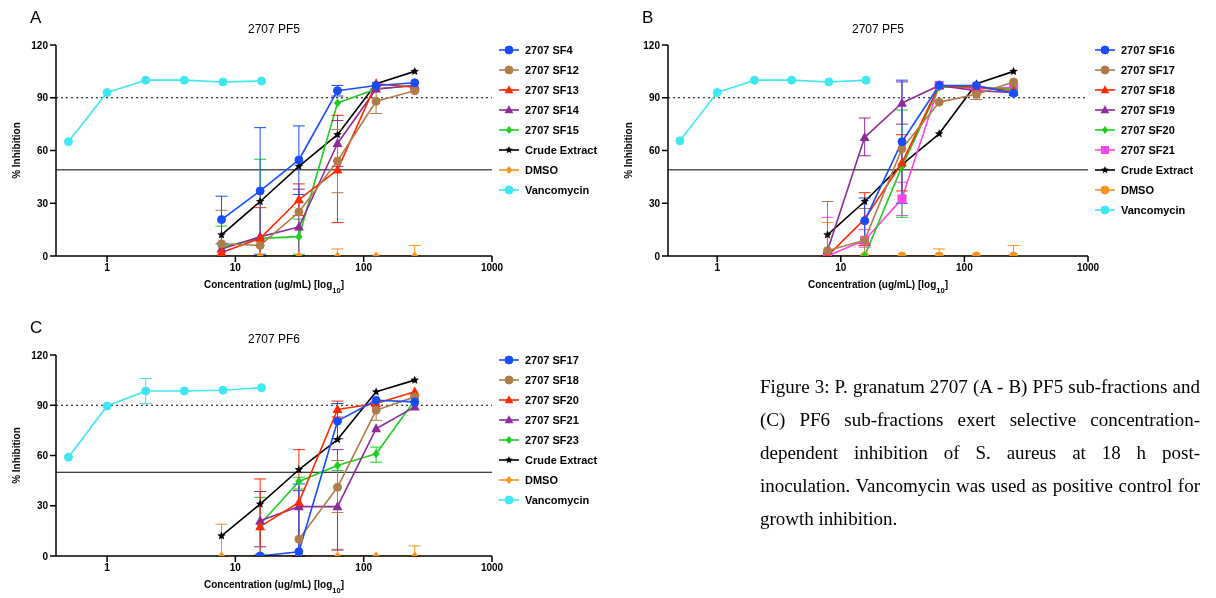  Describe the element at coordinates (1148, 110) in the screenshot. I see `legend-label: 2707 SF19` at that location.